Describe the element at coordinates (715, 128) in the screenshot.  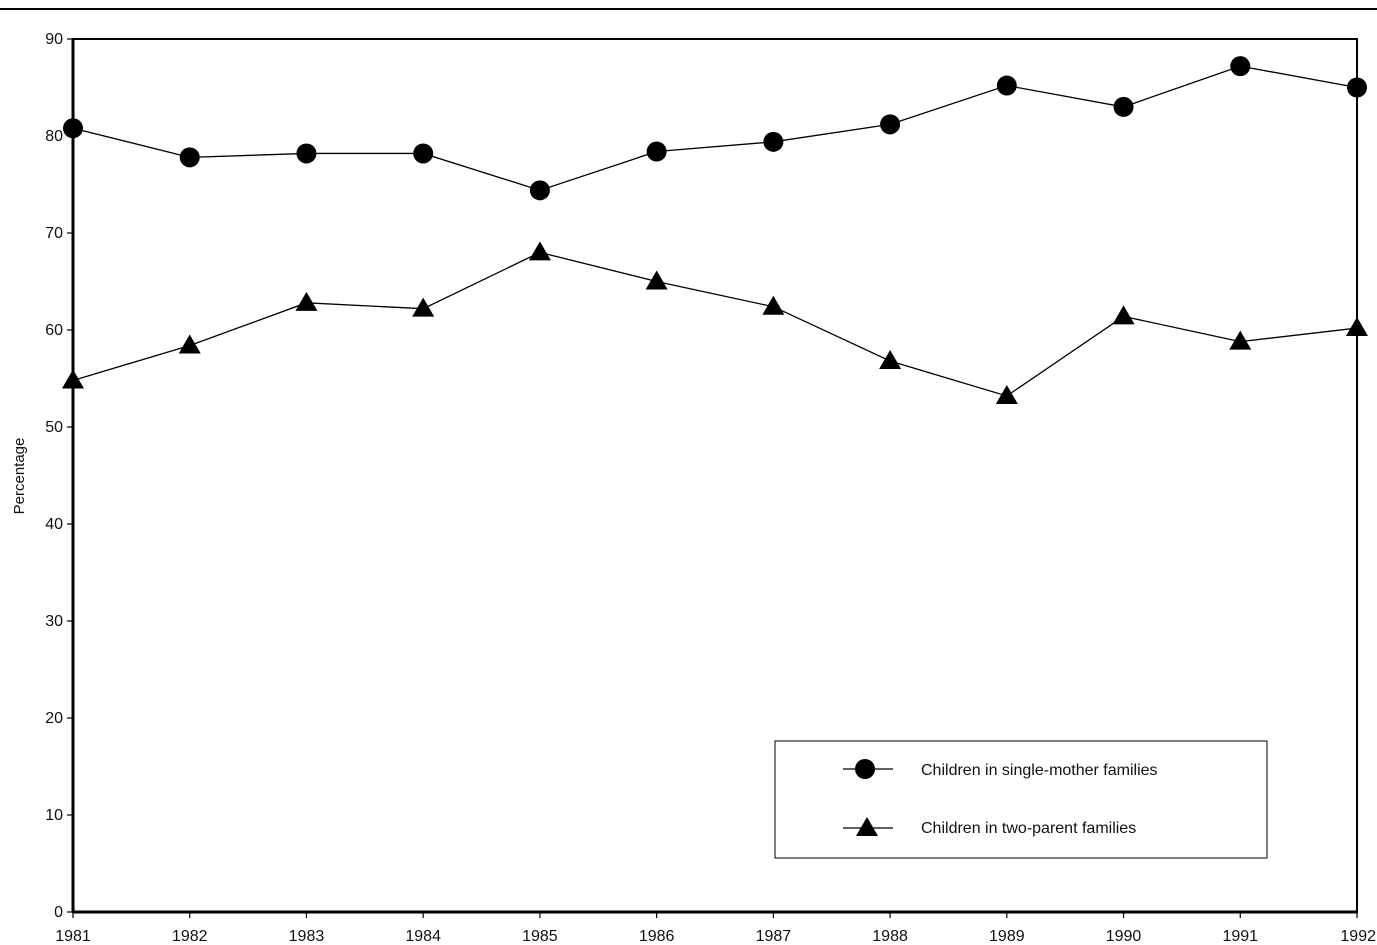
I see `series-line-single-mother` at that location.